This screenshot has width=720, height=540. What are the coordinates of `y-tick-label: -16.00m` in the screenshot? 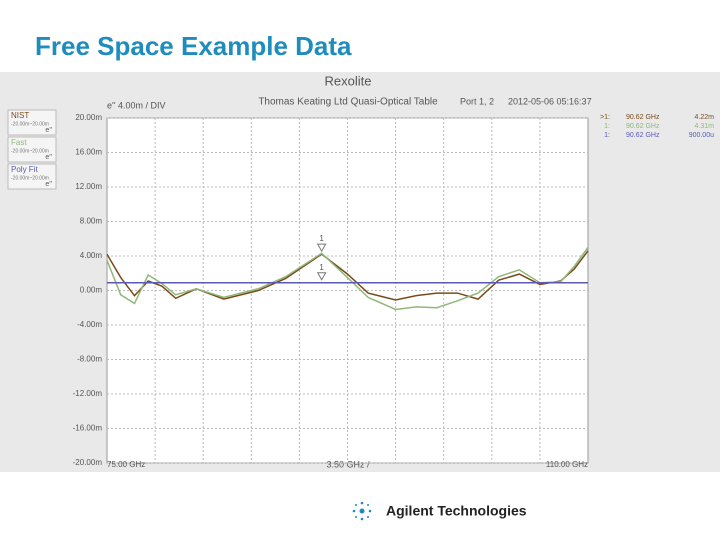 It's located at (88, 428).